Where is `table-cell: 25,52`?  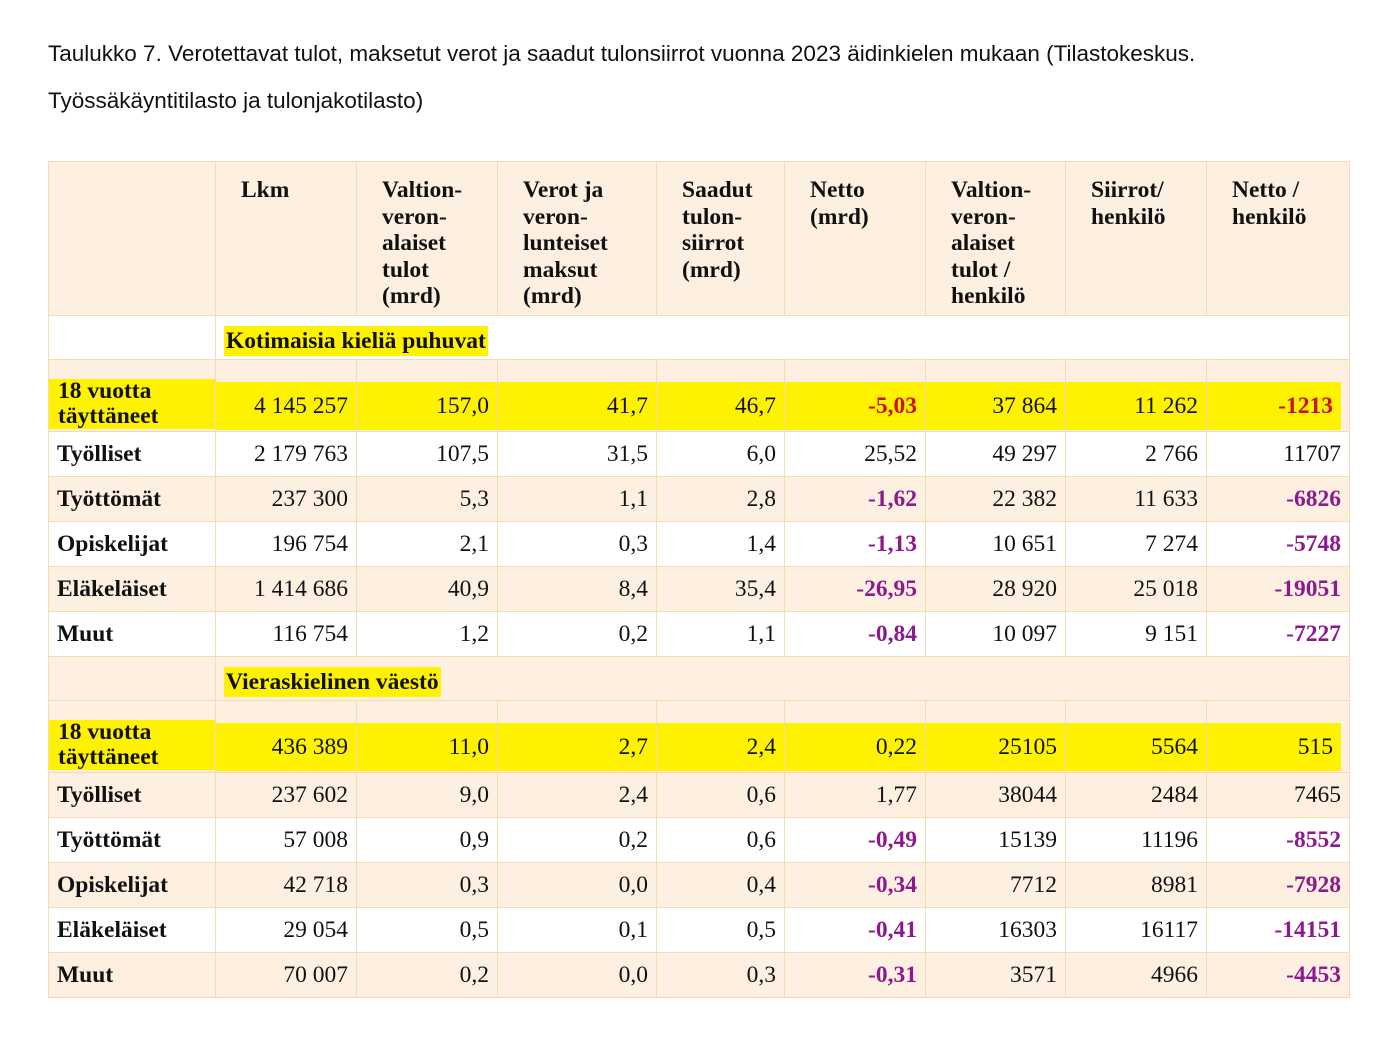
table-cell: 25,52 is located at coordinates (855, 454).